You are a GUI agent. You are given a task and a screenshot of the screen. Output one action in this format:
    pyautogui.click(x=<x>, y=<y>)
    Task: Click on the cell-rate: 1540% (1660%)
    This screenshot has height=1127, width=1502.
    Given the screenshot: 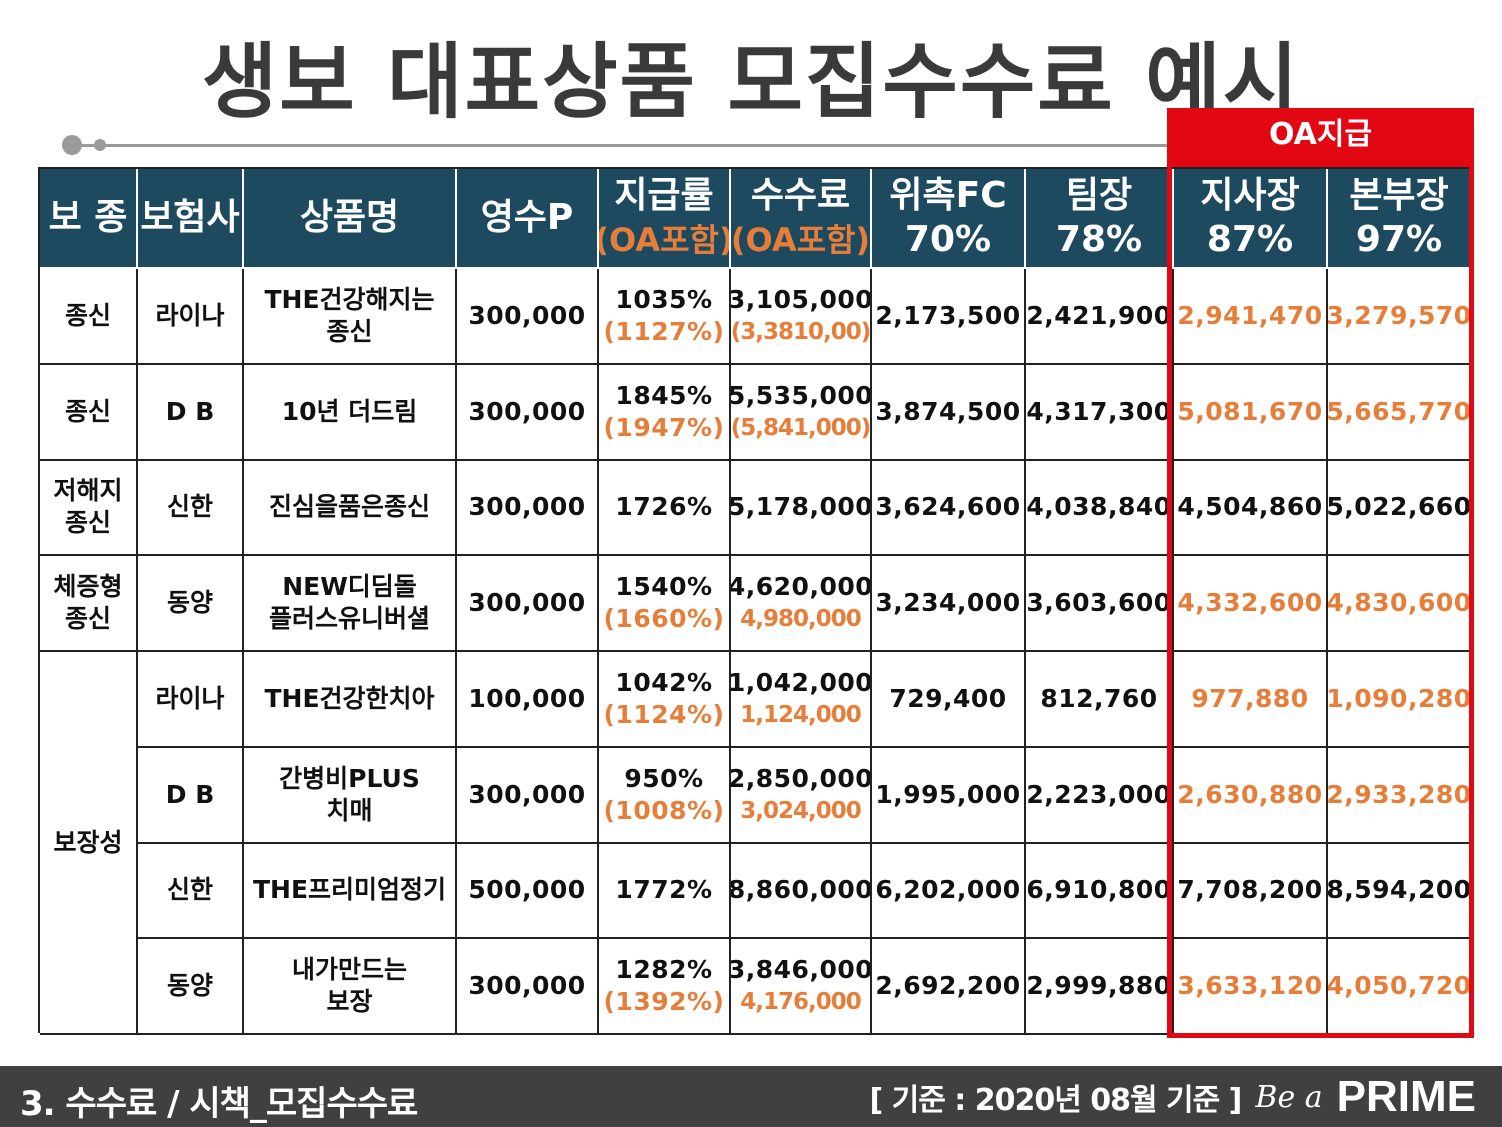 What is the action you would take?
    pyautogui.click(x=665, y=604)
    